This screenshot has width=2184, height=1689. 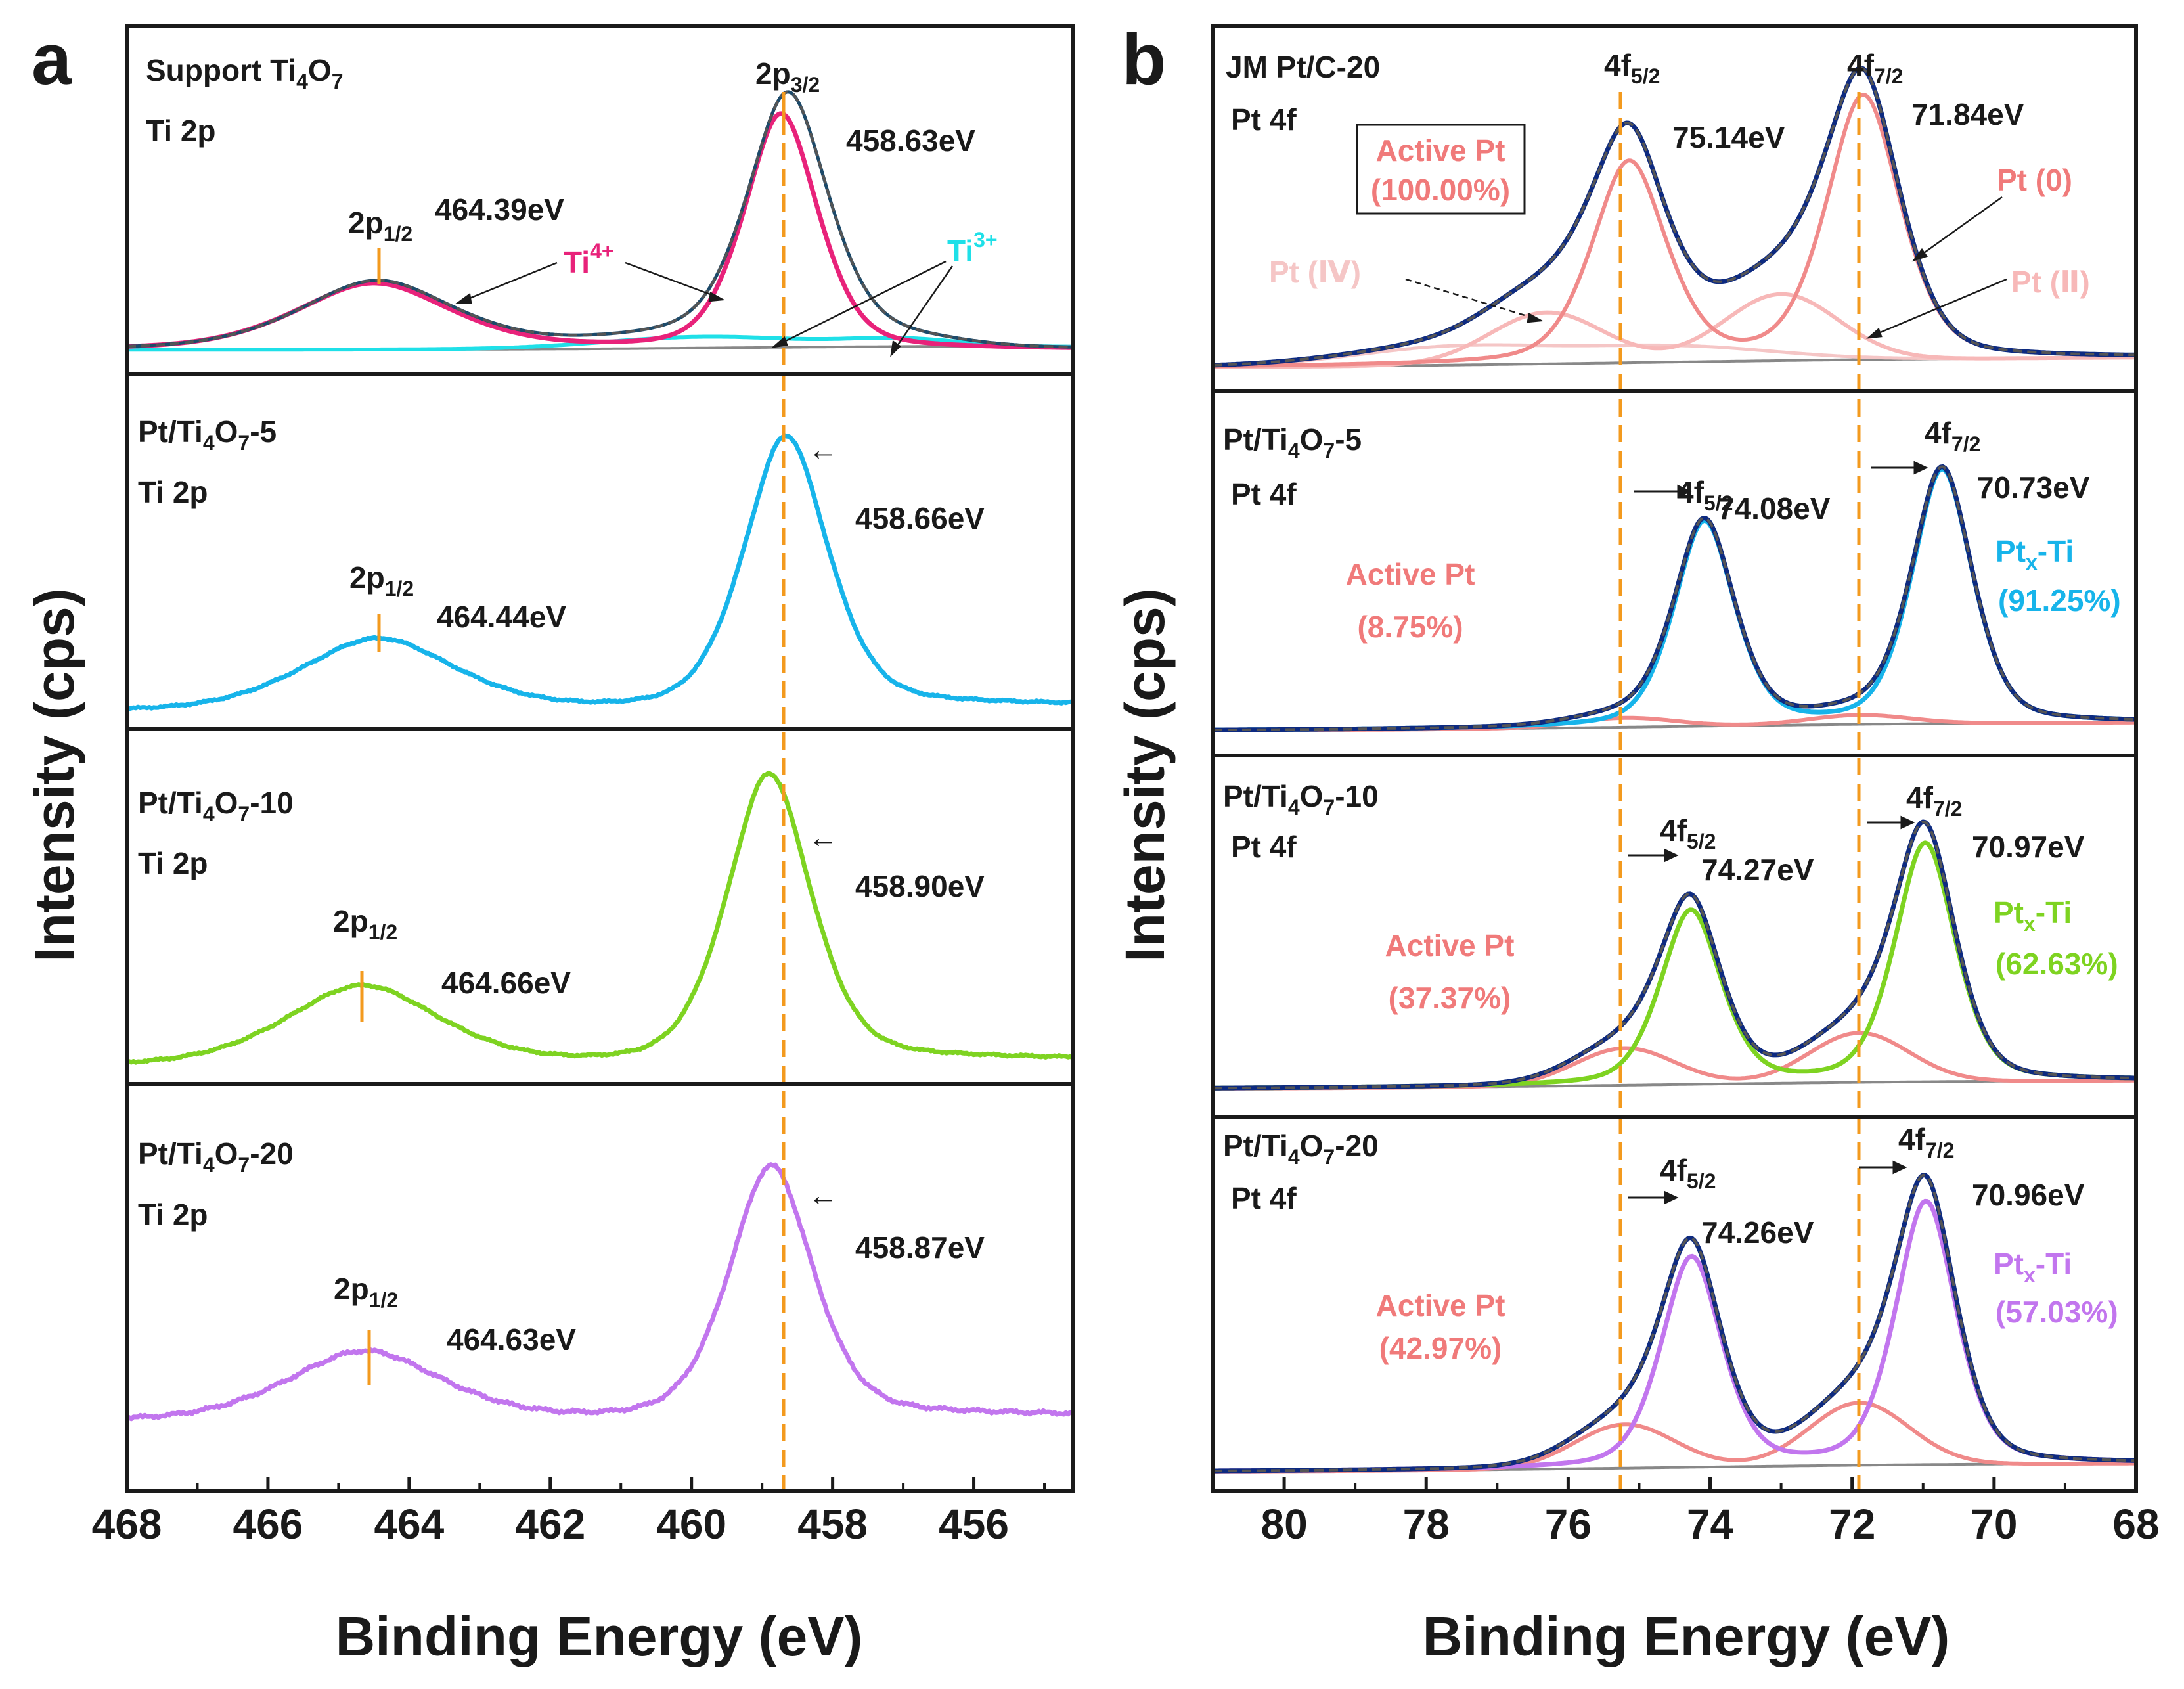 I want to click on b2-ptx-ti-label: Ptx-Ti, so click(x=2034, y=554).